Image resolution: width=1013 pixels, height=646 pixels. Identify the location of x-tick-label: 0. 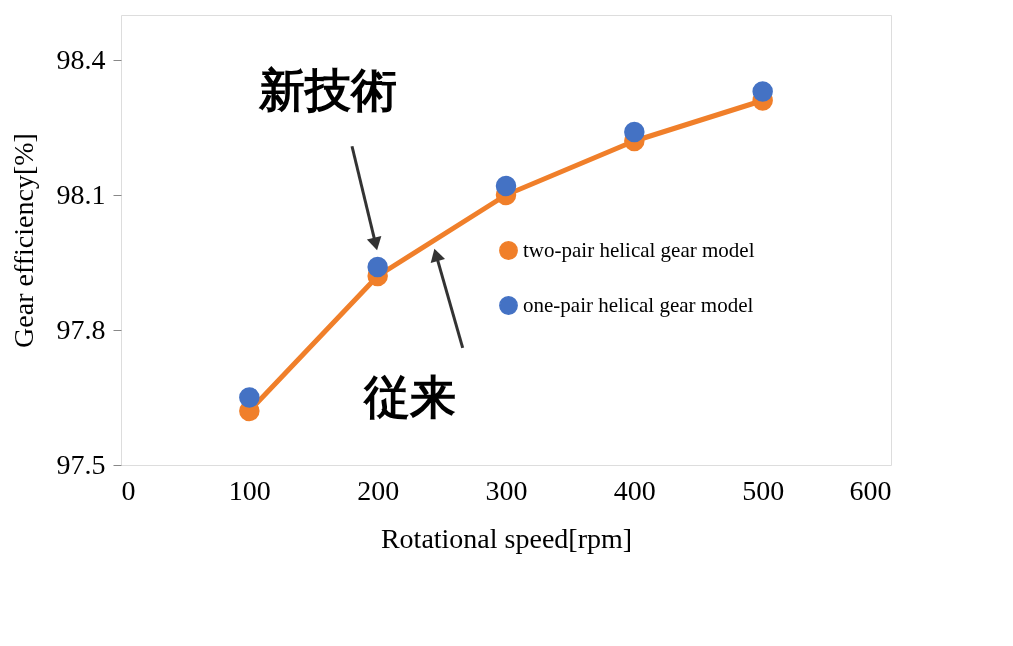
(128, 490).